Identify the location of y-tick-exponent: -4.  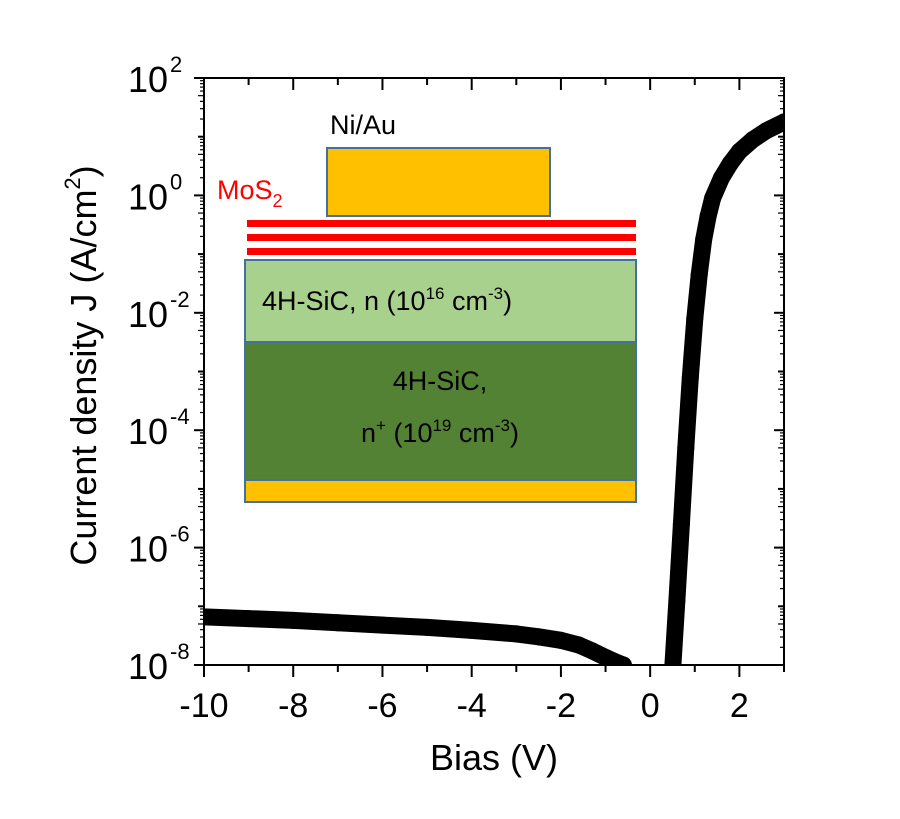
(180, 416).